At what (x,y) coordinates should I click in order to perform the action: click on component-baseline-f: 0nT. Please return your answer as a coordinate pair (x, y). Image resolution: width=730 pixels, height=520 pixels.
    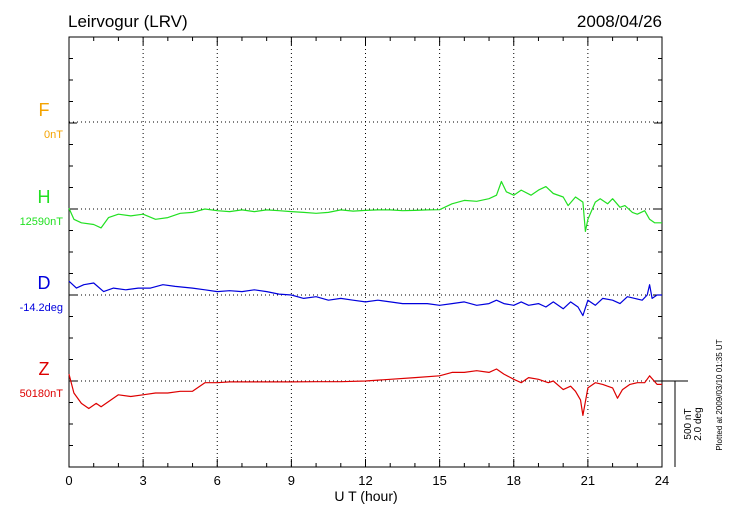
    Looking at the image, I should click on (53, 135).